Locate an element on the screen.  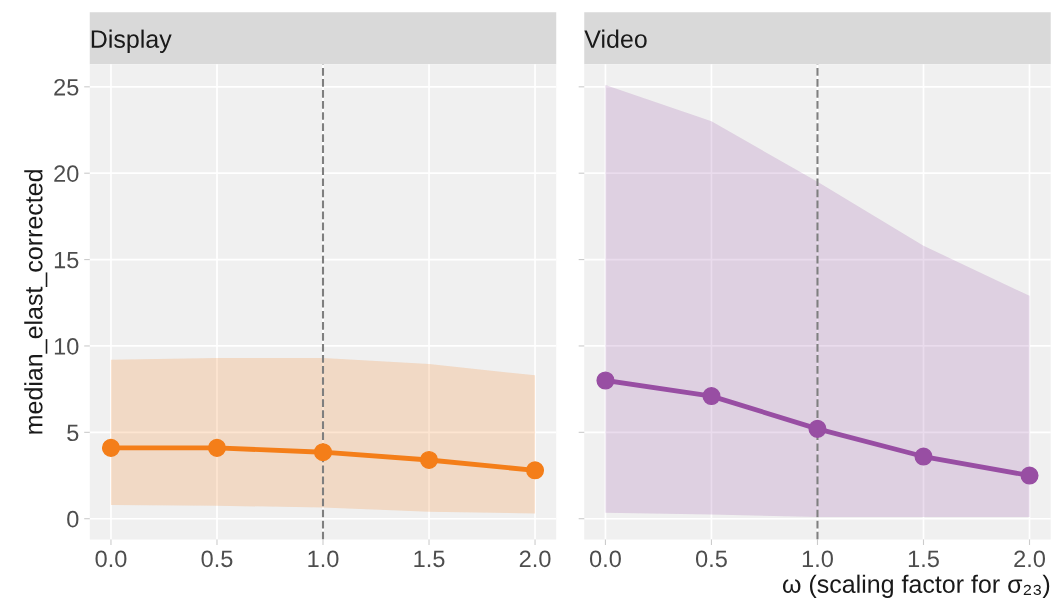
chart-title: Video is located at coordinates (615, 38).